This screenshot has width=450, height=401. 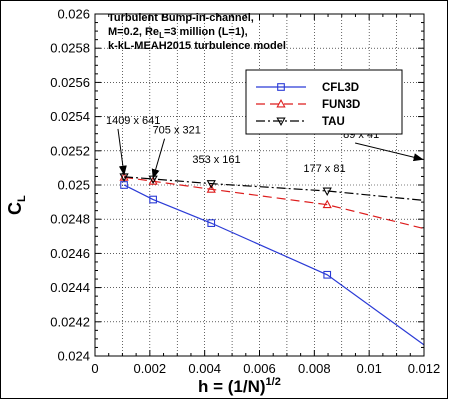 What do you see at coordinates (369, 368) in the screenshot?
I see `x-tick-label: 0.01` at bounding box center [369, 368].